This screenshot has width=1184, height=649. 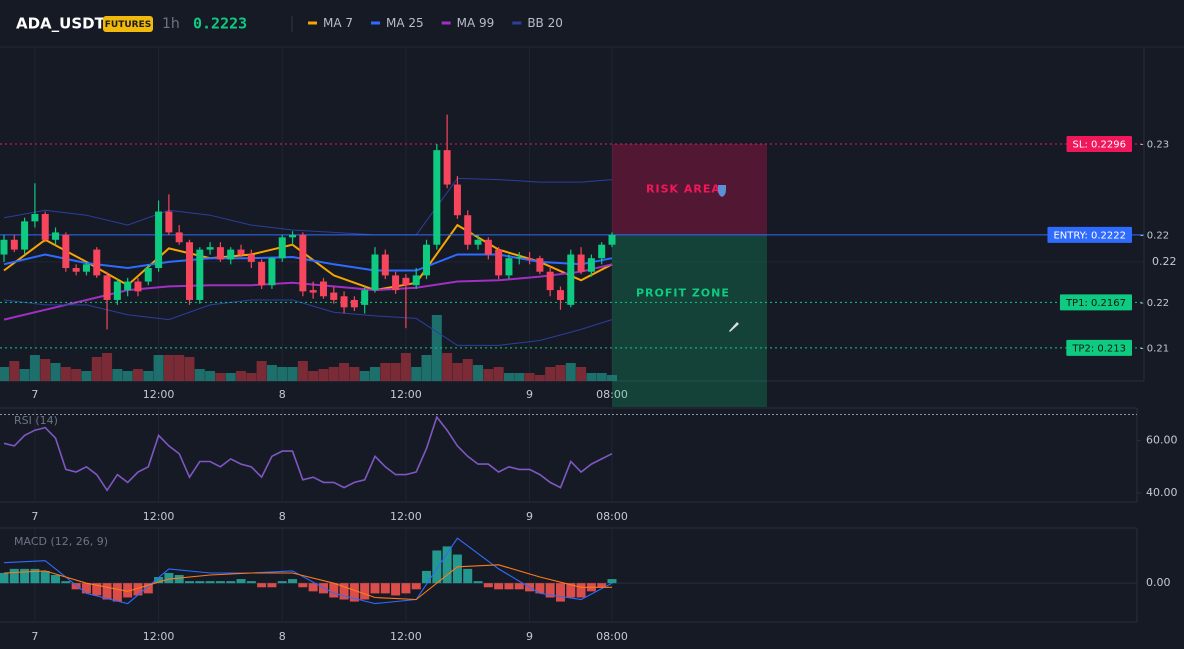 I want to click on legend-label: MA 99, so click(x=476, y=23).